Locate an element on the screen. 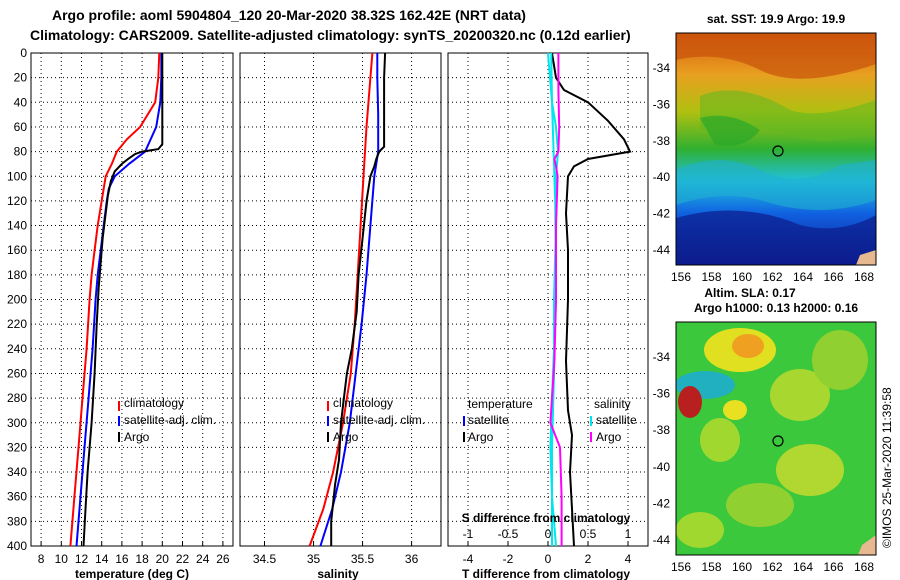 Image resolution: width=900 pixels, height=580 pixels. temperature-x-ticks: 8 10 12 14 16 18 20 22 24 26 is located at coordinates (134, 554).